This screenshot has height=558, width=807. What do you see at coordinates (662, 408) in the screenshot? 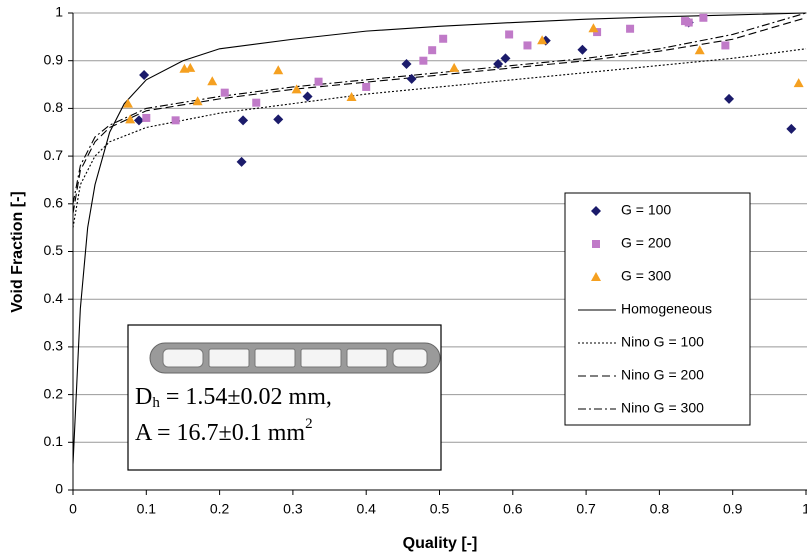
I see `legend-label: Nino G = 300` at bounding box center [662, 408].